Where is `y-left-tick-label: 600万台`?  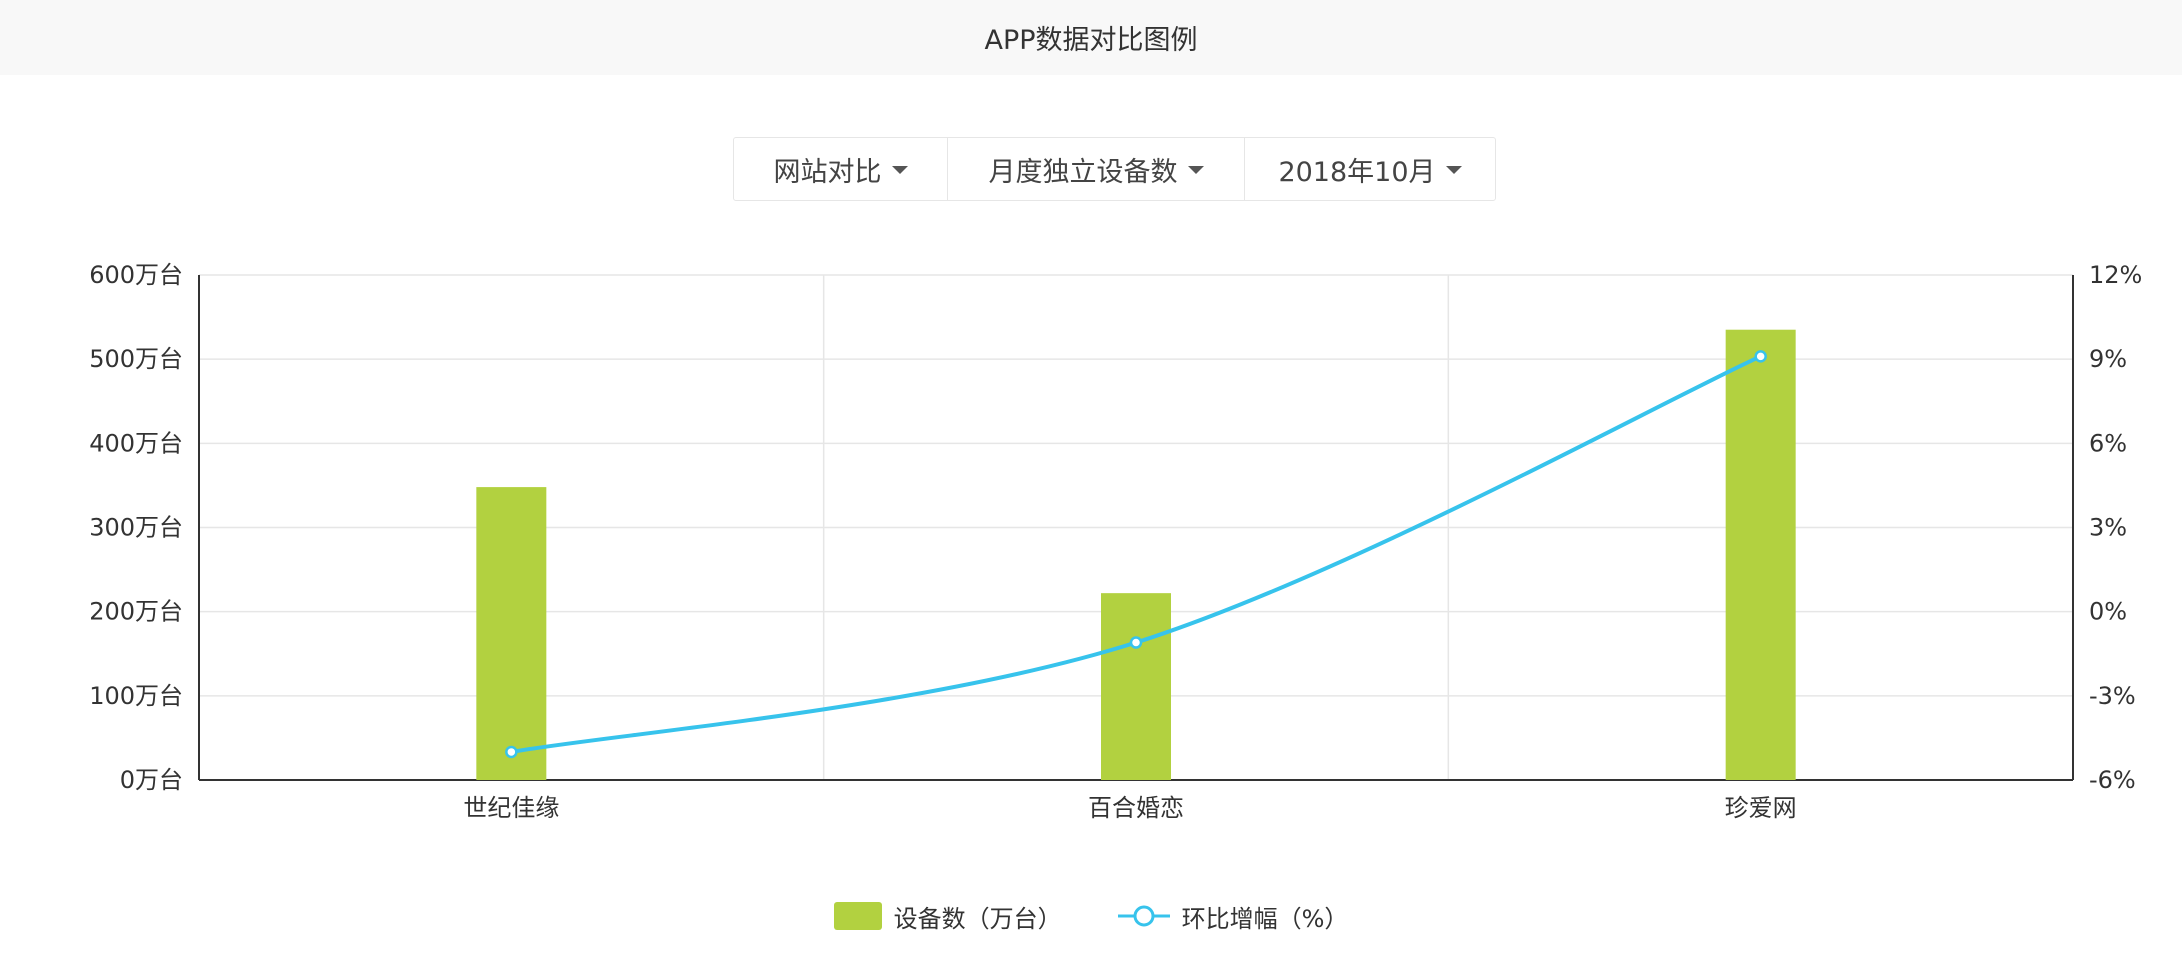 y-left-tick-label: 600万台 is located at coordinates (136, 275).